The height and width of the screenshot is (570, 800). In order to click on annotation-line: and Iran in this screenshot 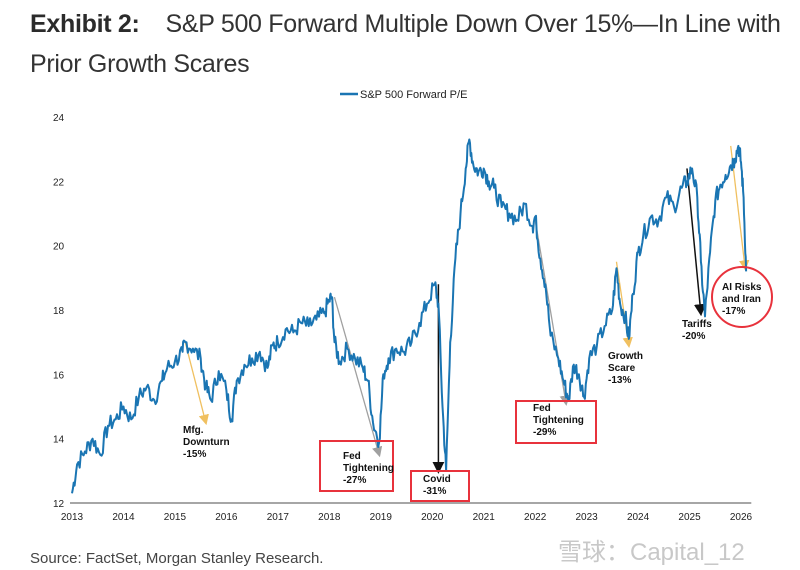, I will do `click(741, 299)`.